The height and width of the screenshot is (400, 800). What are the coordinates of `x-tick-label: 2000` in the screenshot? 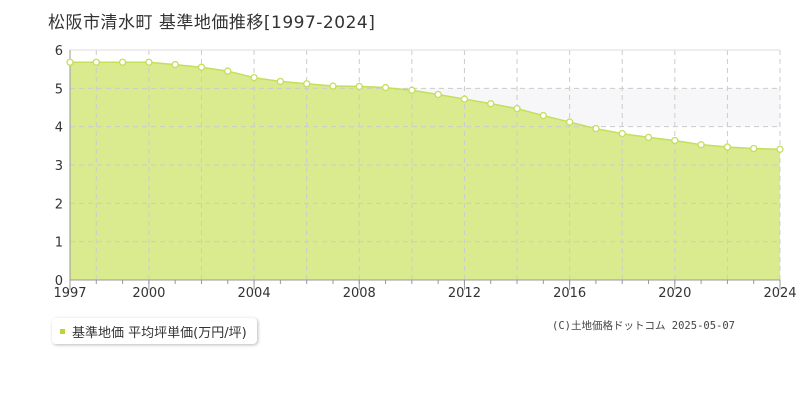 It's located at (148, 293).